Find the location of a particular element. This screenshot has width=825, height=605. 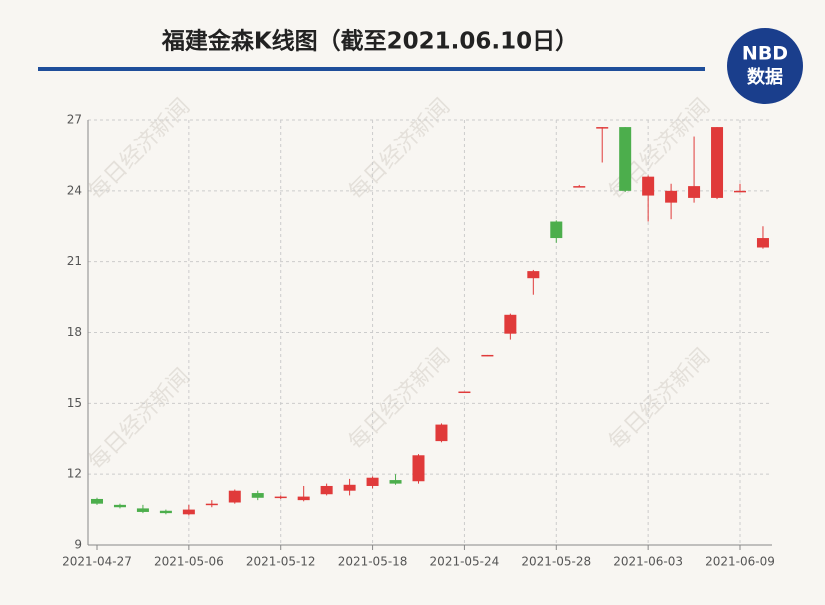

logo-text: NBD is located at coordinates (765, 54).